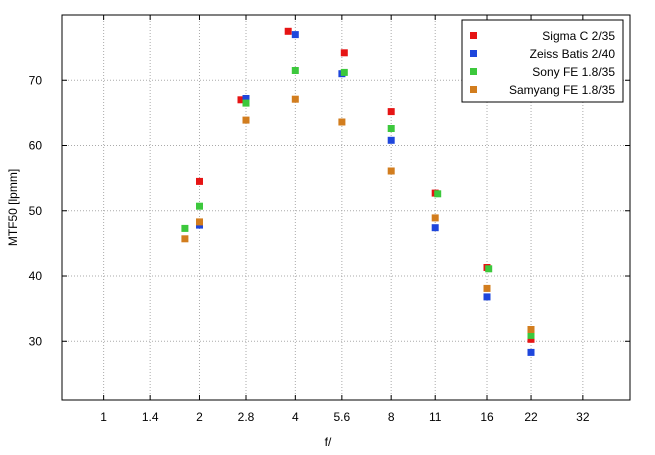 The image size is (655, 455). What do you see at coordinates (573, 54) in the screenshot?
I see `legend-label: Zeiss Batis 2/40` at bounding box center [573, 54].